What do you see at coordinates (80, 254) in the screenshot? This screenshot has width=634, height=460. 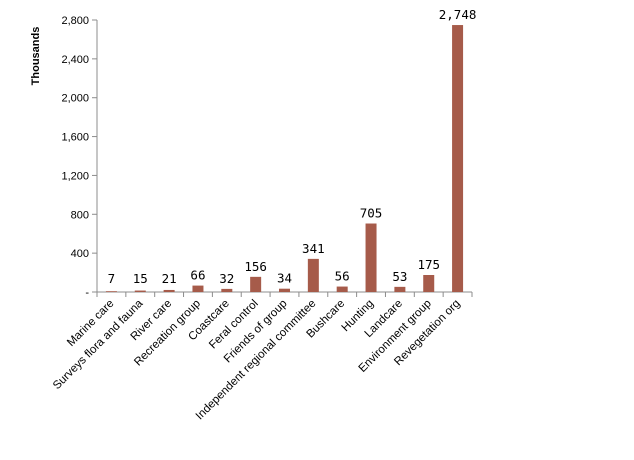 I see `y-tick-label: 400` at bounding box center [80, 254].